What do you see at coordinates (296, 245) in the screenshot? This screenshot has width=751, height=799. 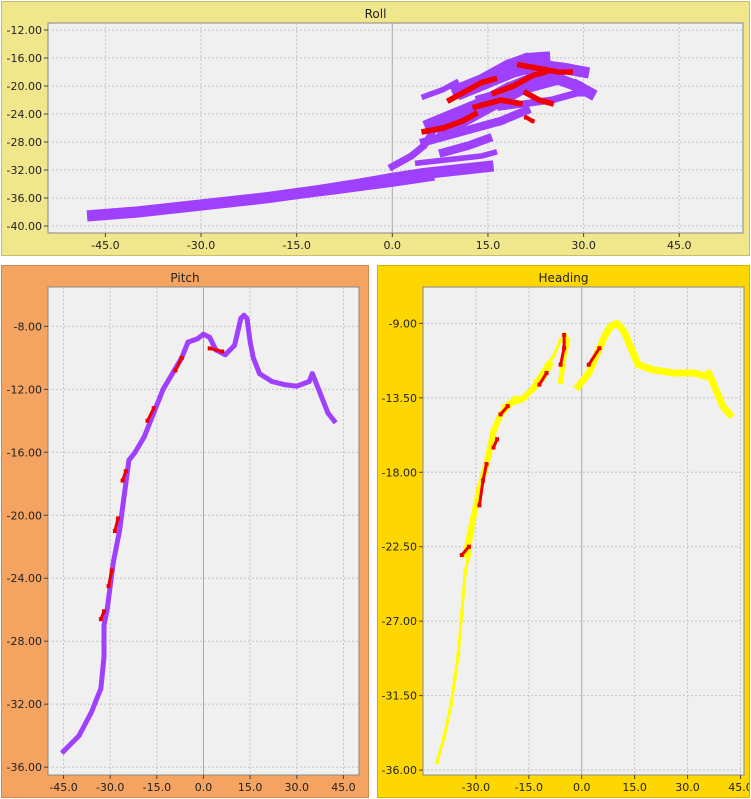 I see `roll-x-tick-label: -15.0` at bounding box center [296, 245].